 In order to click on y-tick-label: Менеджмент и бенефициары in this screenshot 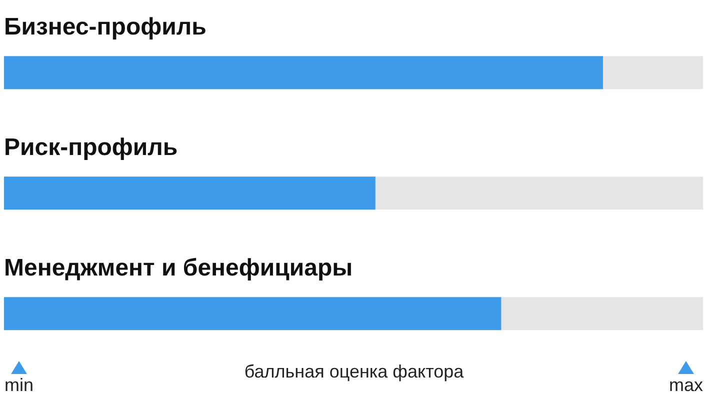, I will do `click(178, 268)`.